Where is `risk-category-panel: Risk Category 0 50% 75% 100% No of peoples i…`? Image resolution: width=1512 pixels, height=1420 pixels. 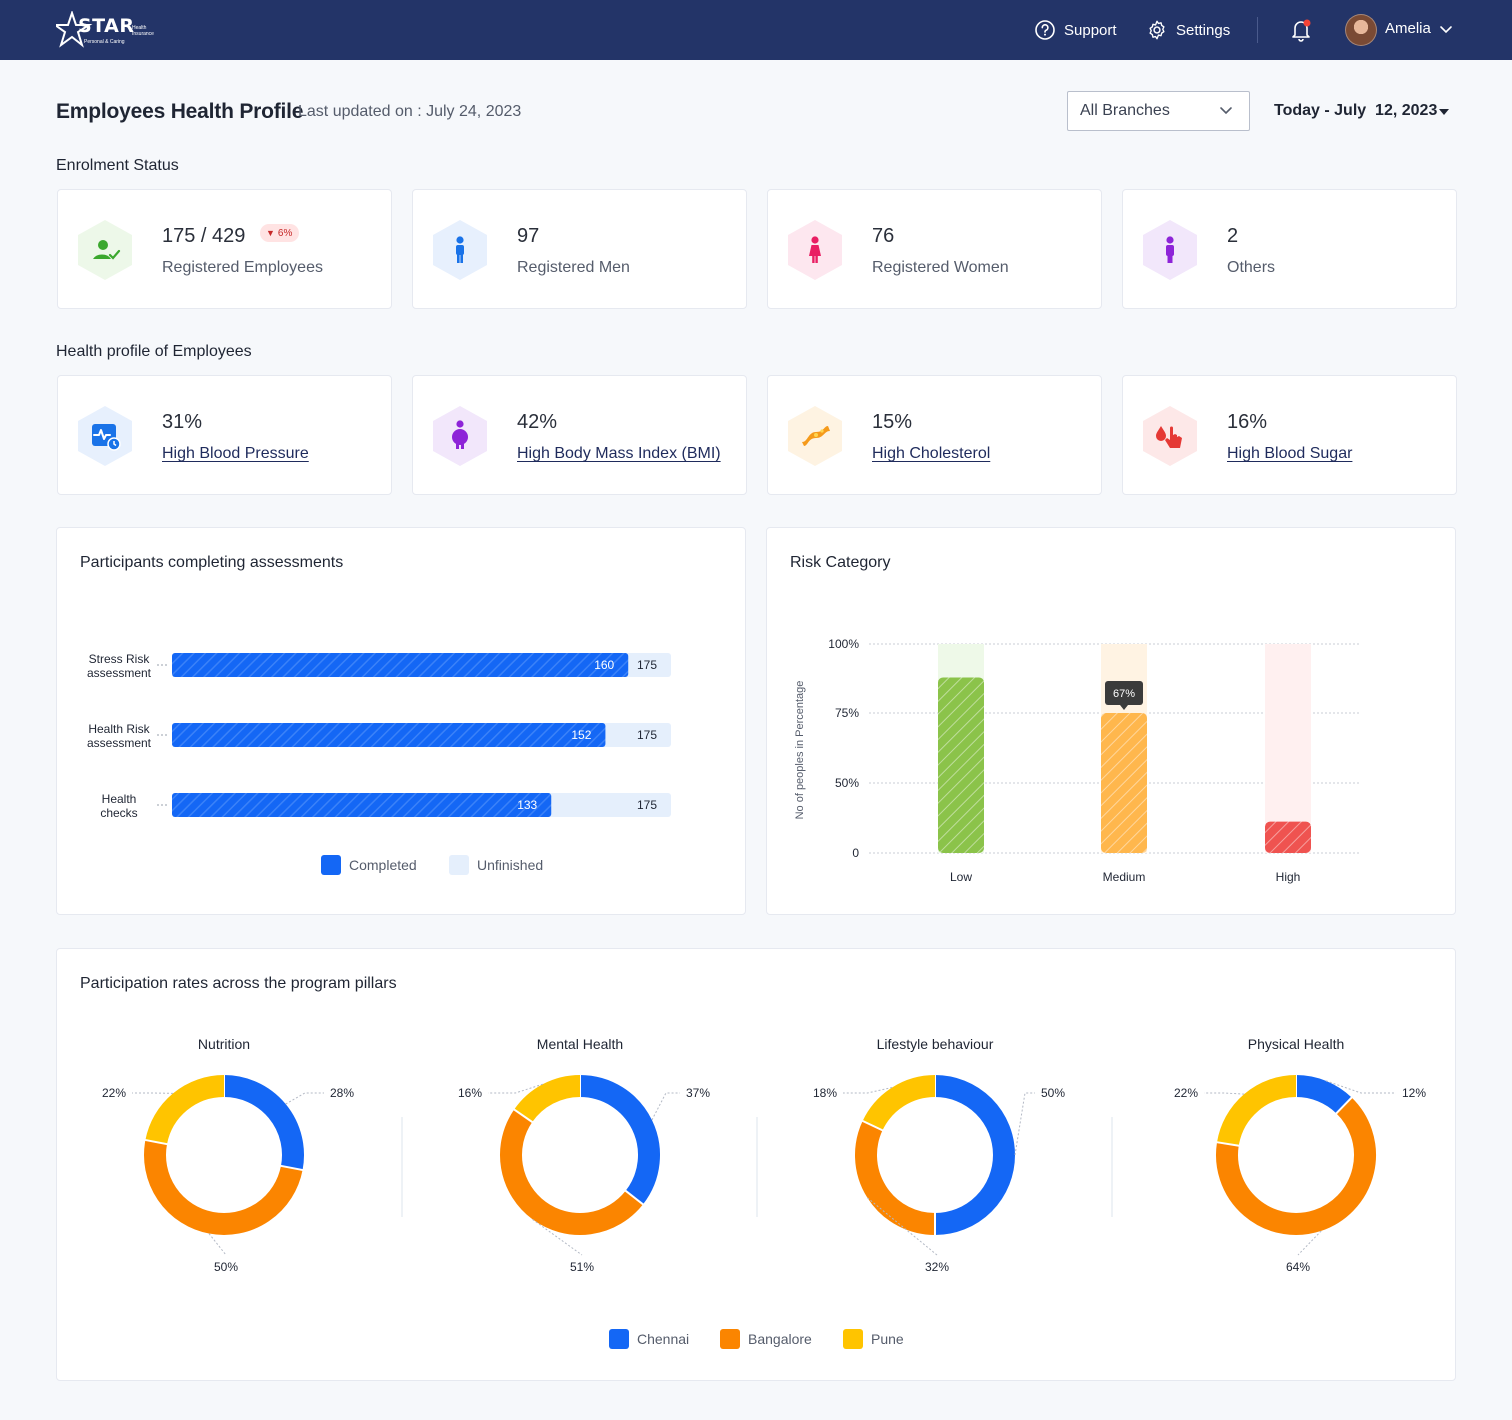 risk-category-panel: Risk Category 0 50% 75% 100% No of peoples i… is located at coordinates (1111, 721).